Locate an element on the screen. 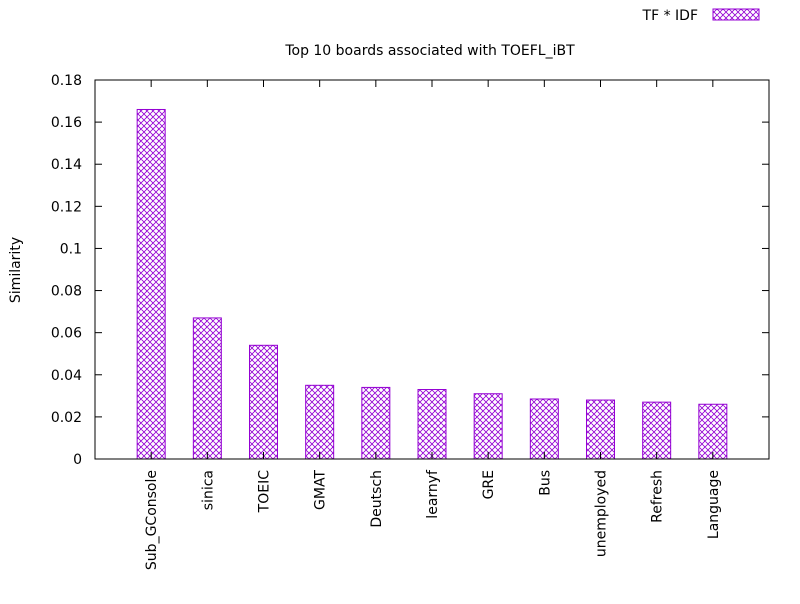 This screenshot has height=604, width=800. bar-sinica is located at coordinates (207, 388).